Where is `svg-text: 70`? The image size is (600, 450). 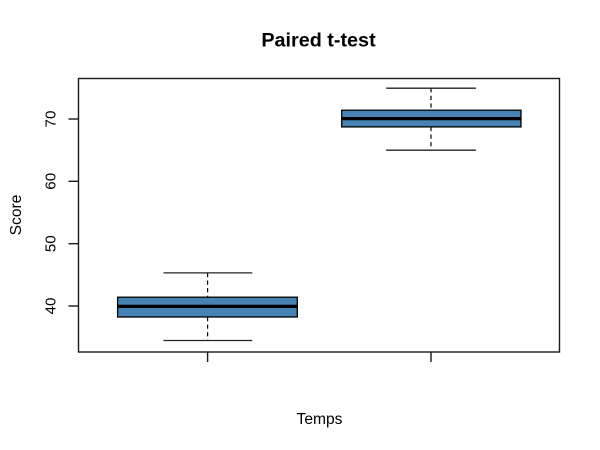 svg-text: 70 is located at coordinates (51, 119).